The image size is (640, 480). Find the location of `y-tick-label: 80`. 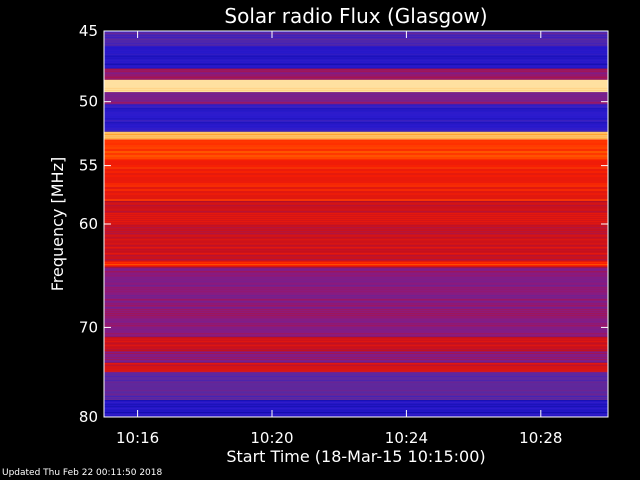

y-tick-label: 80 is located at coordinates (88, 417).